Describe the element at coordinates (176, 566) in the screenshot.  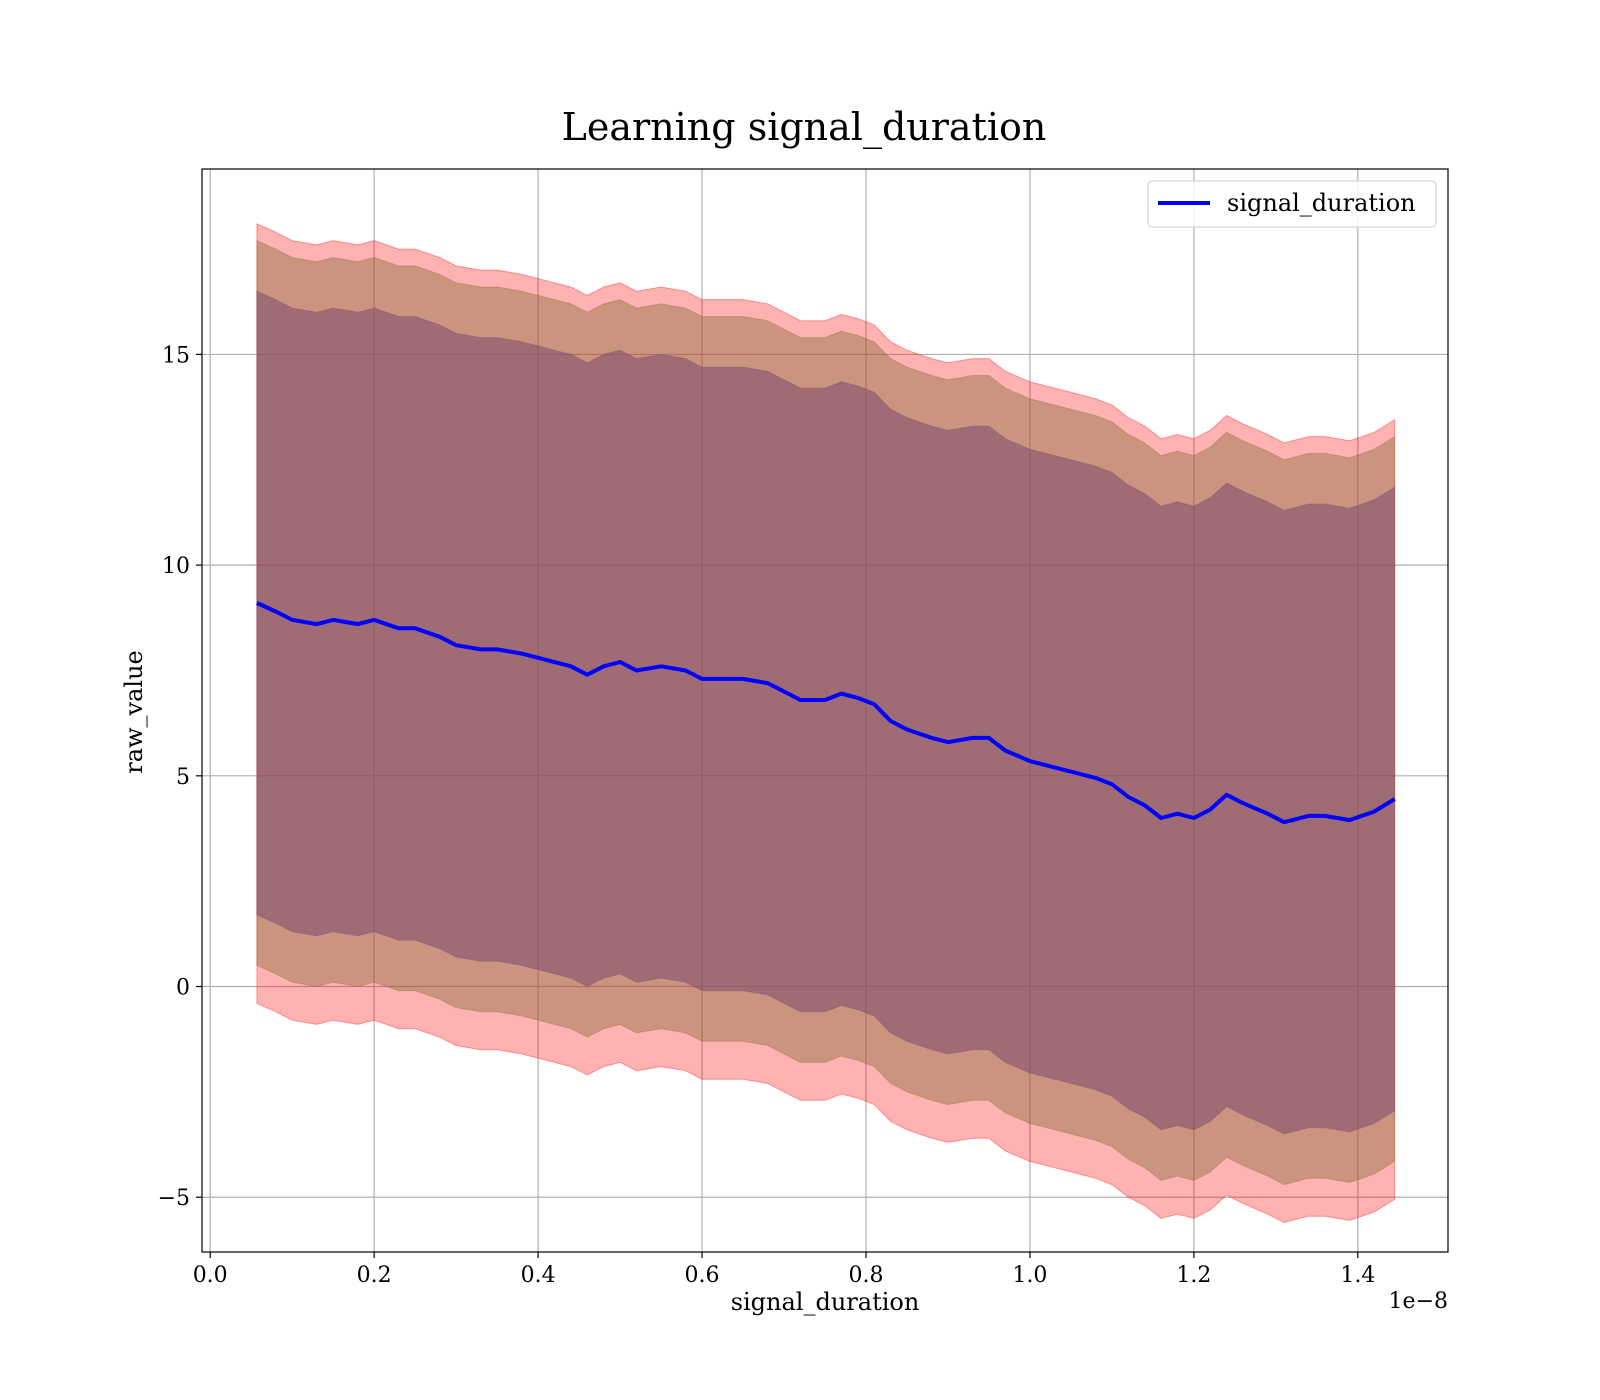
I see `y-tick-label: 10` at that location.